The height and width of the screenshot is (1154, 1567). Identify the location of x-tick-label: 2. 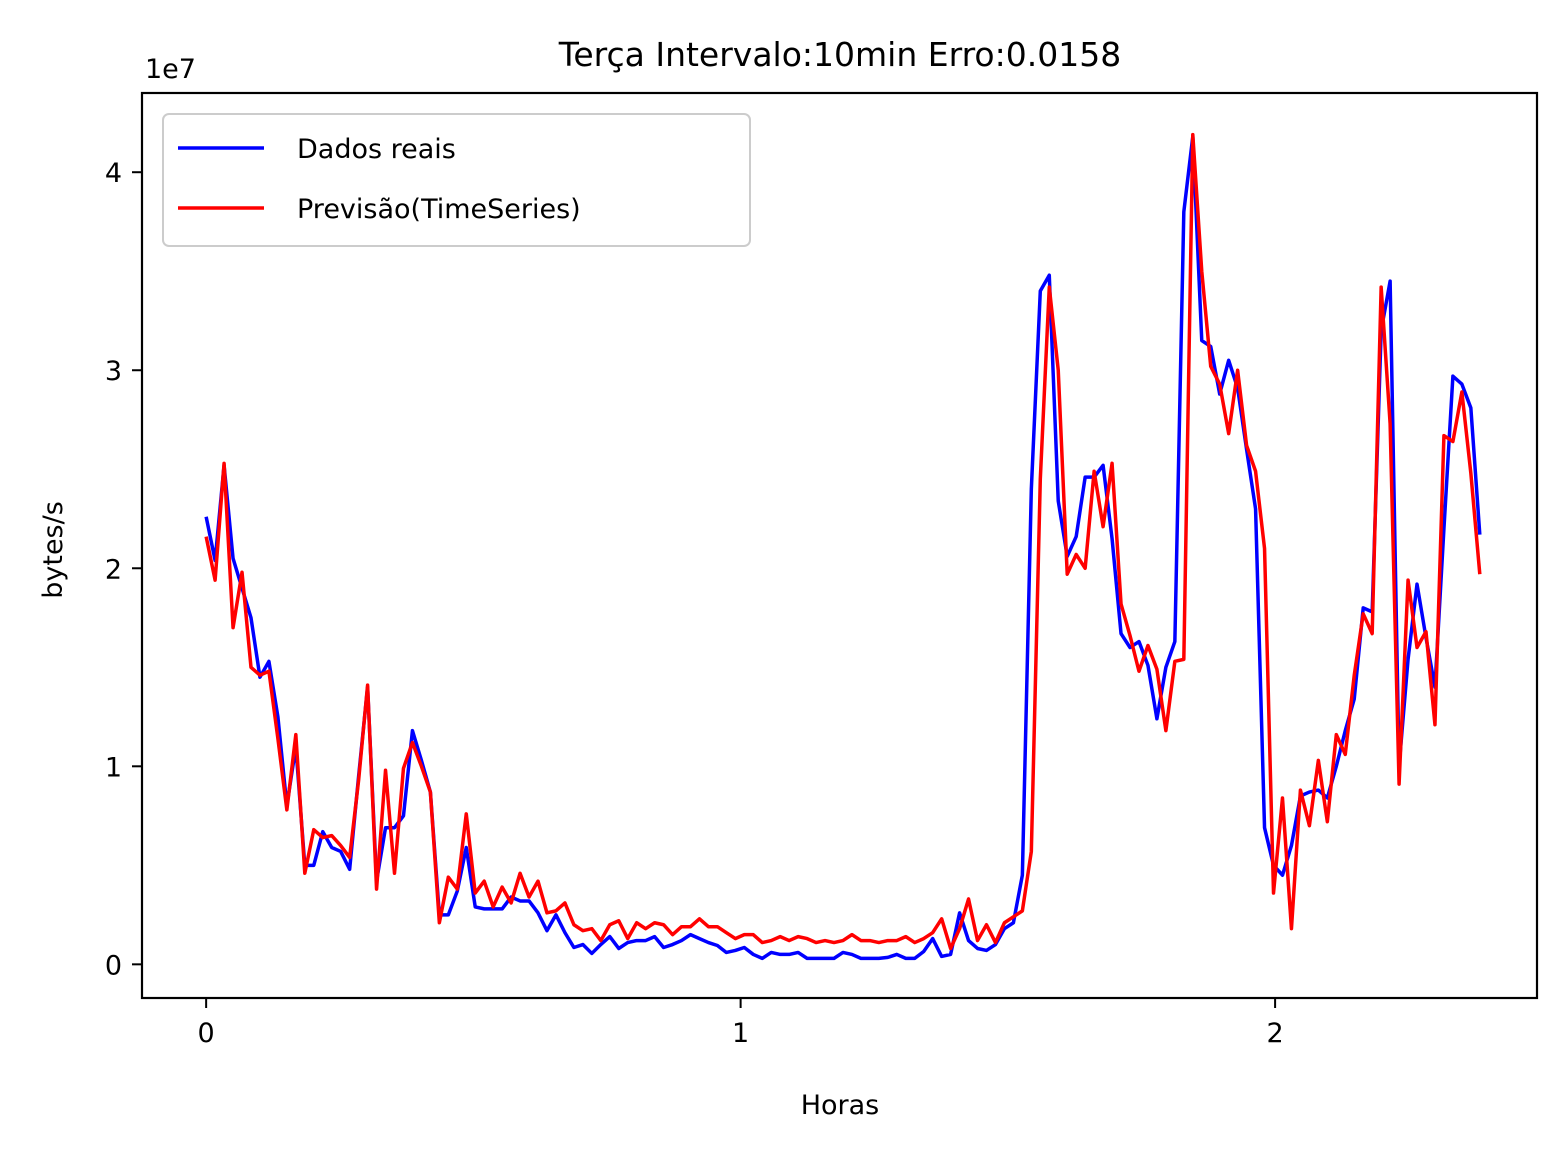
(1275, 1033).